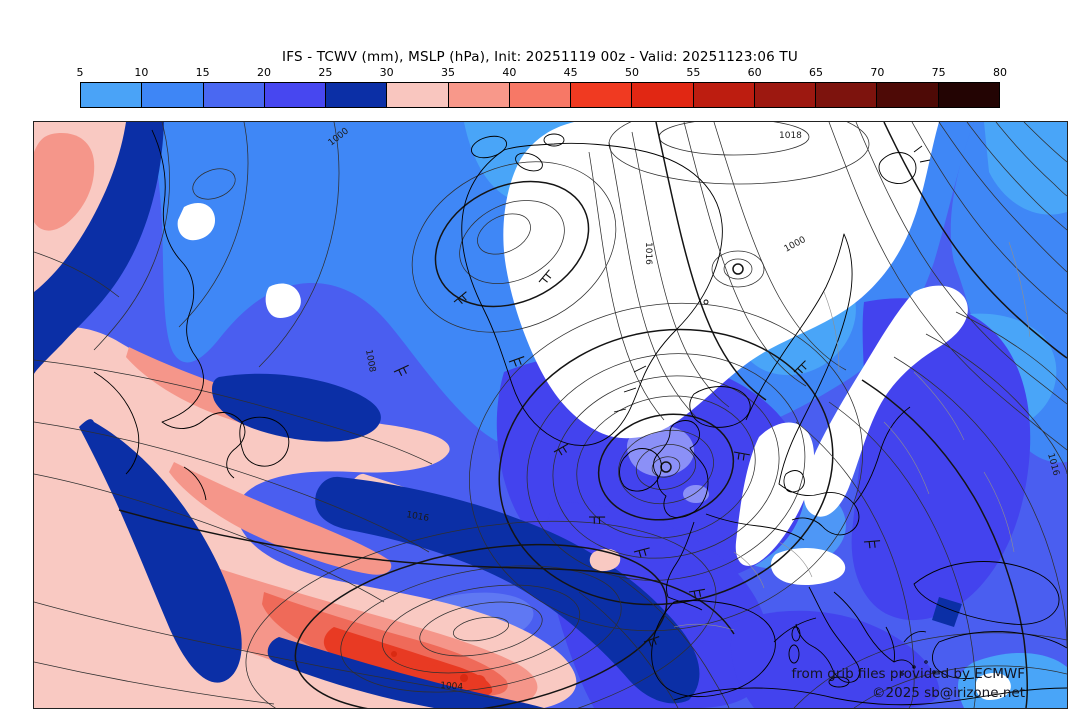 The height and width of the screenshot is (718, 1080). I want to click on fill-white-europe-dry-slot, so click(885, 401).